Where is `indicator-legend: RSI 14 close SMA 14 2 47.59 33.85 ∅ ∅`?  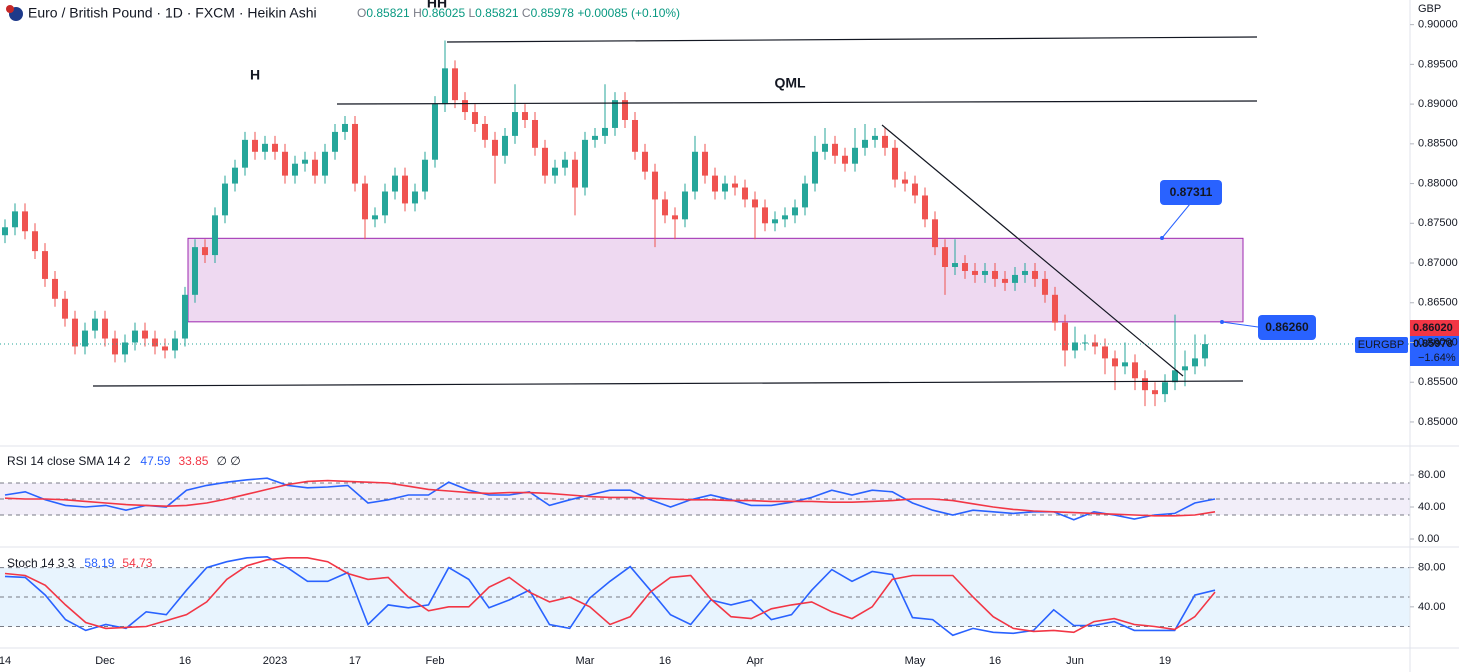 indicator-legend: RSI 14 close SMA 14 2 47.59 33.85 ∅ ∅ is located at coordinates (124, 461).